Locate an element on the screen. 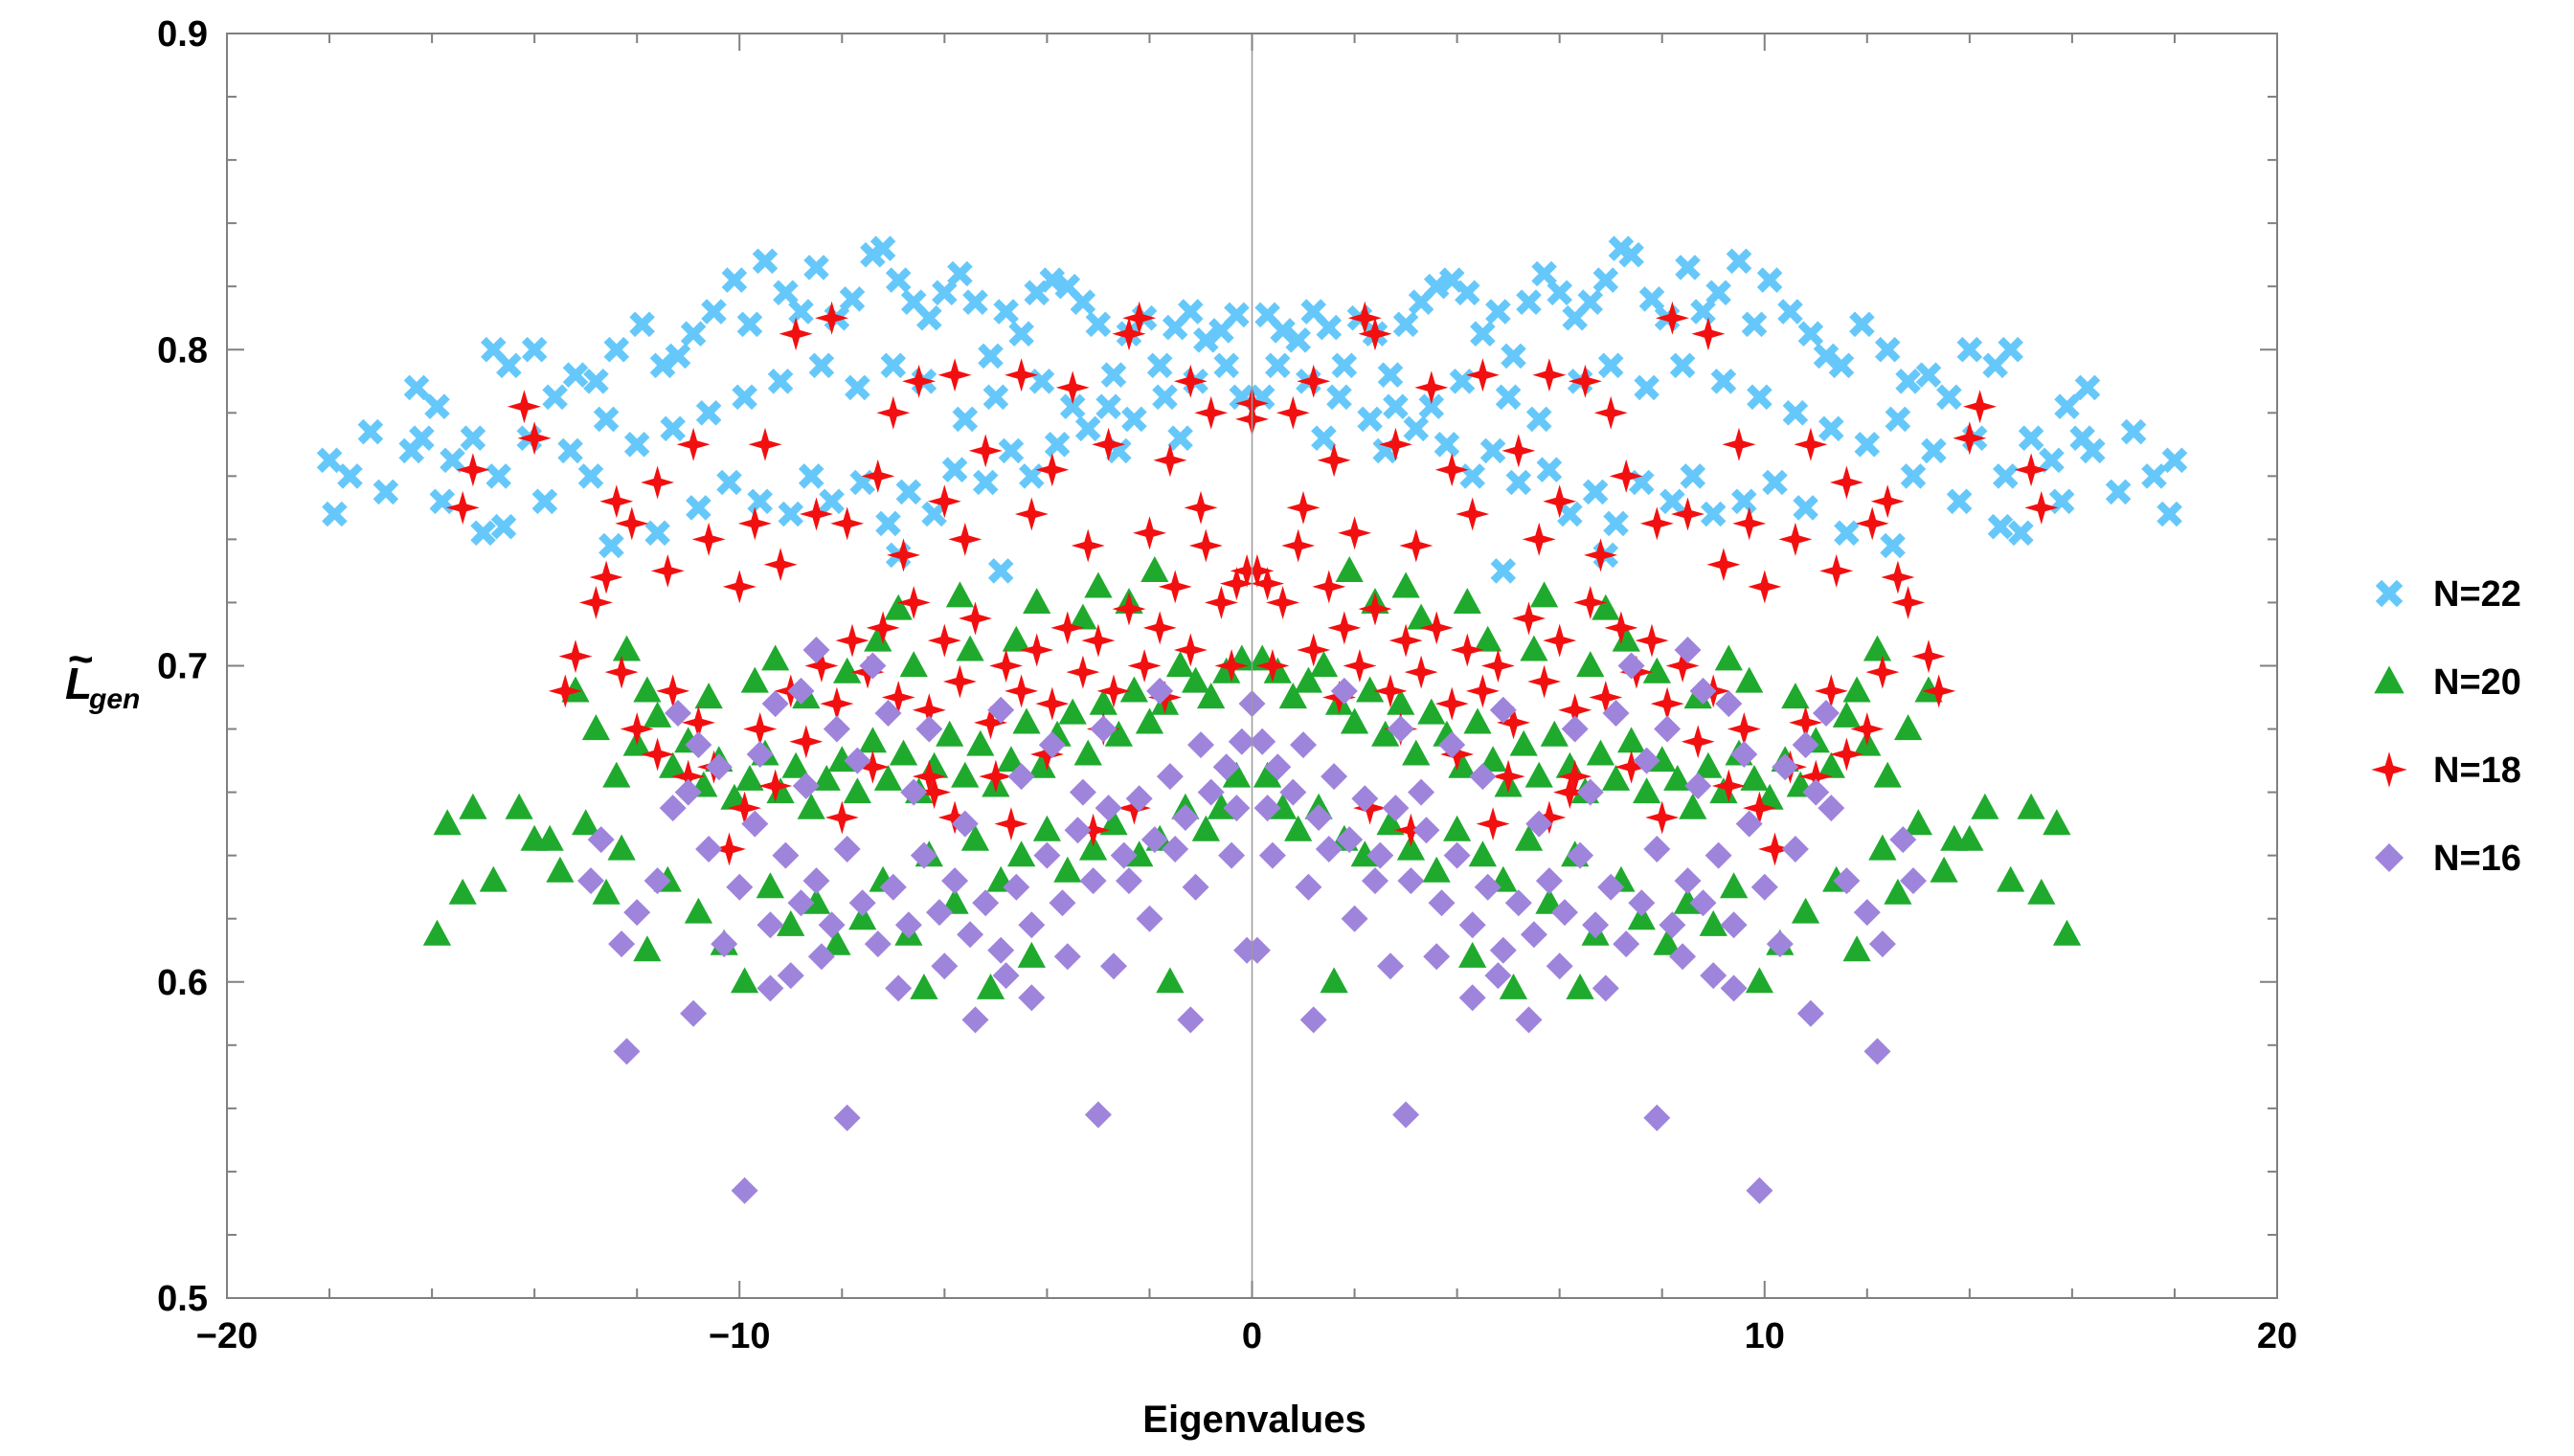  x-tick-label: 10 is located at coordinates (1765, 1336).